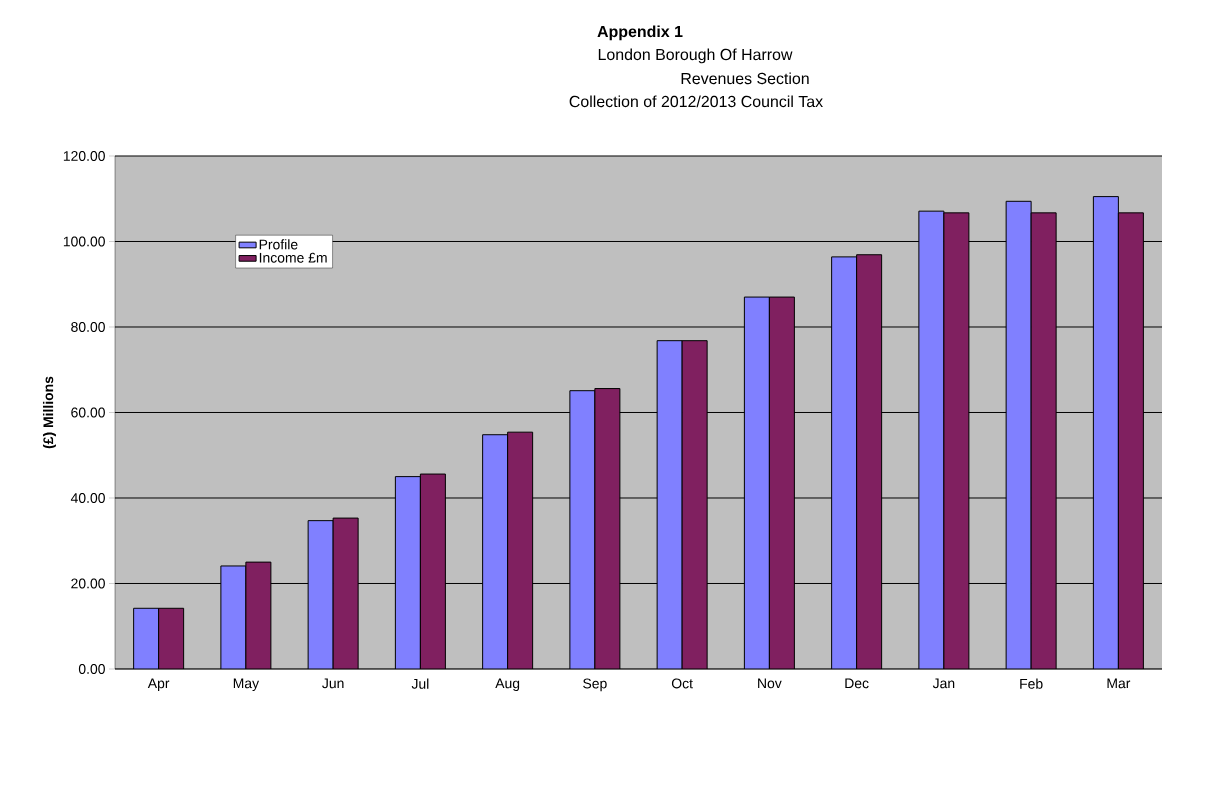 The image size is (1226, 790). What do you see at coordinates (595, 685) in the screenshot?
I see `x-tick-label: Sep` at bounding box center [595, 685].